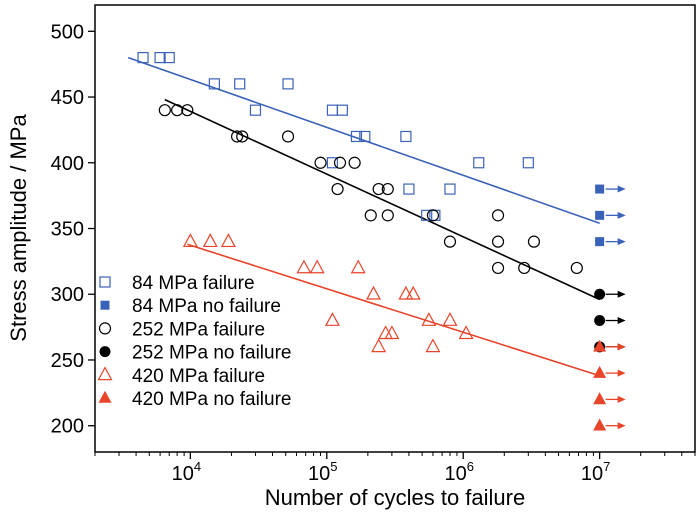 Image resolution: width=700 pixels, height=525 pixels. Describe the element at coordinates (595, 472) in the screenshot. I see `x-tick-label: 10⁷` at that location.